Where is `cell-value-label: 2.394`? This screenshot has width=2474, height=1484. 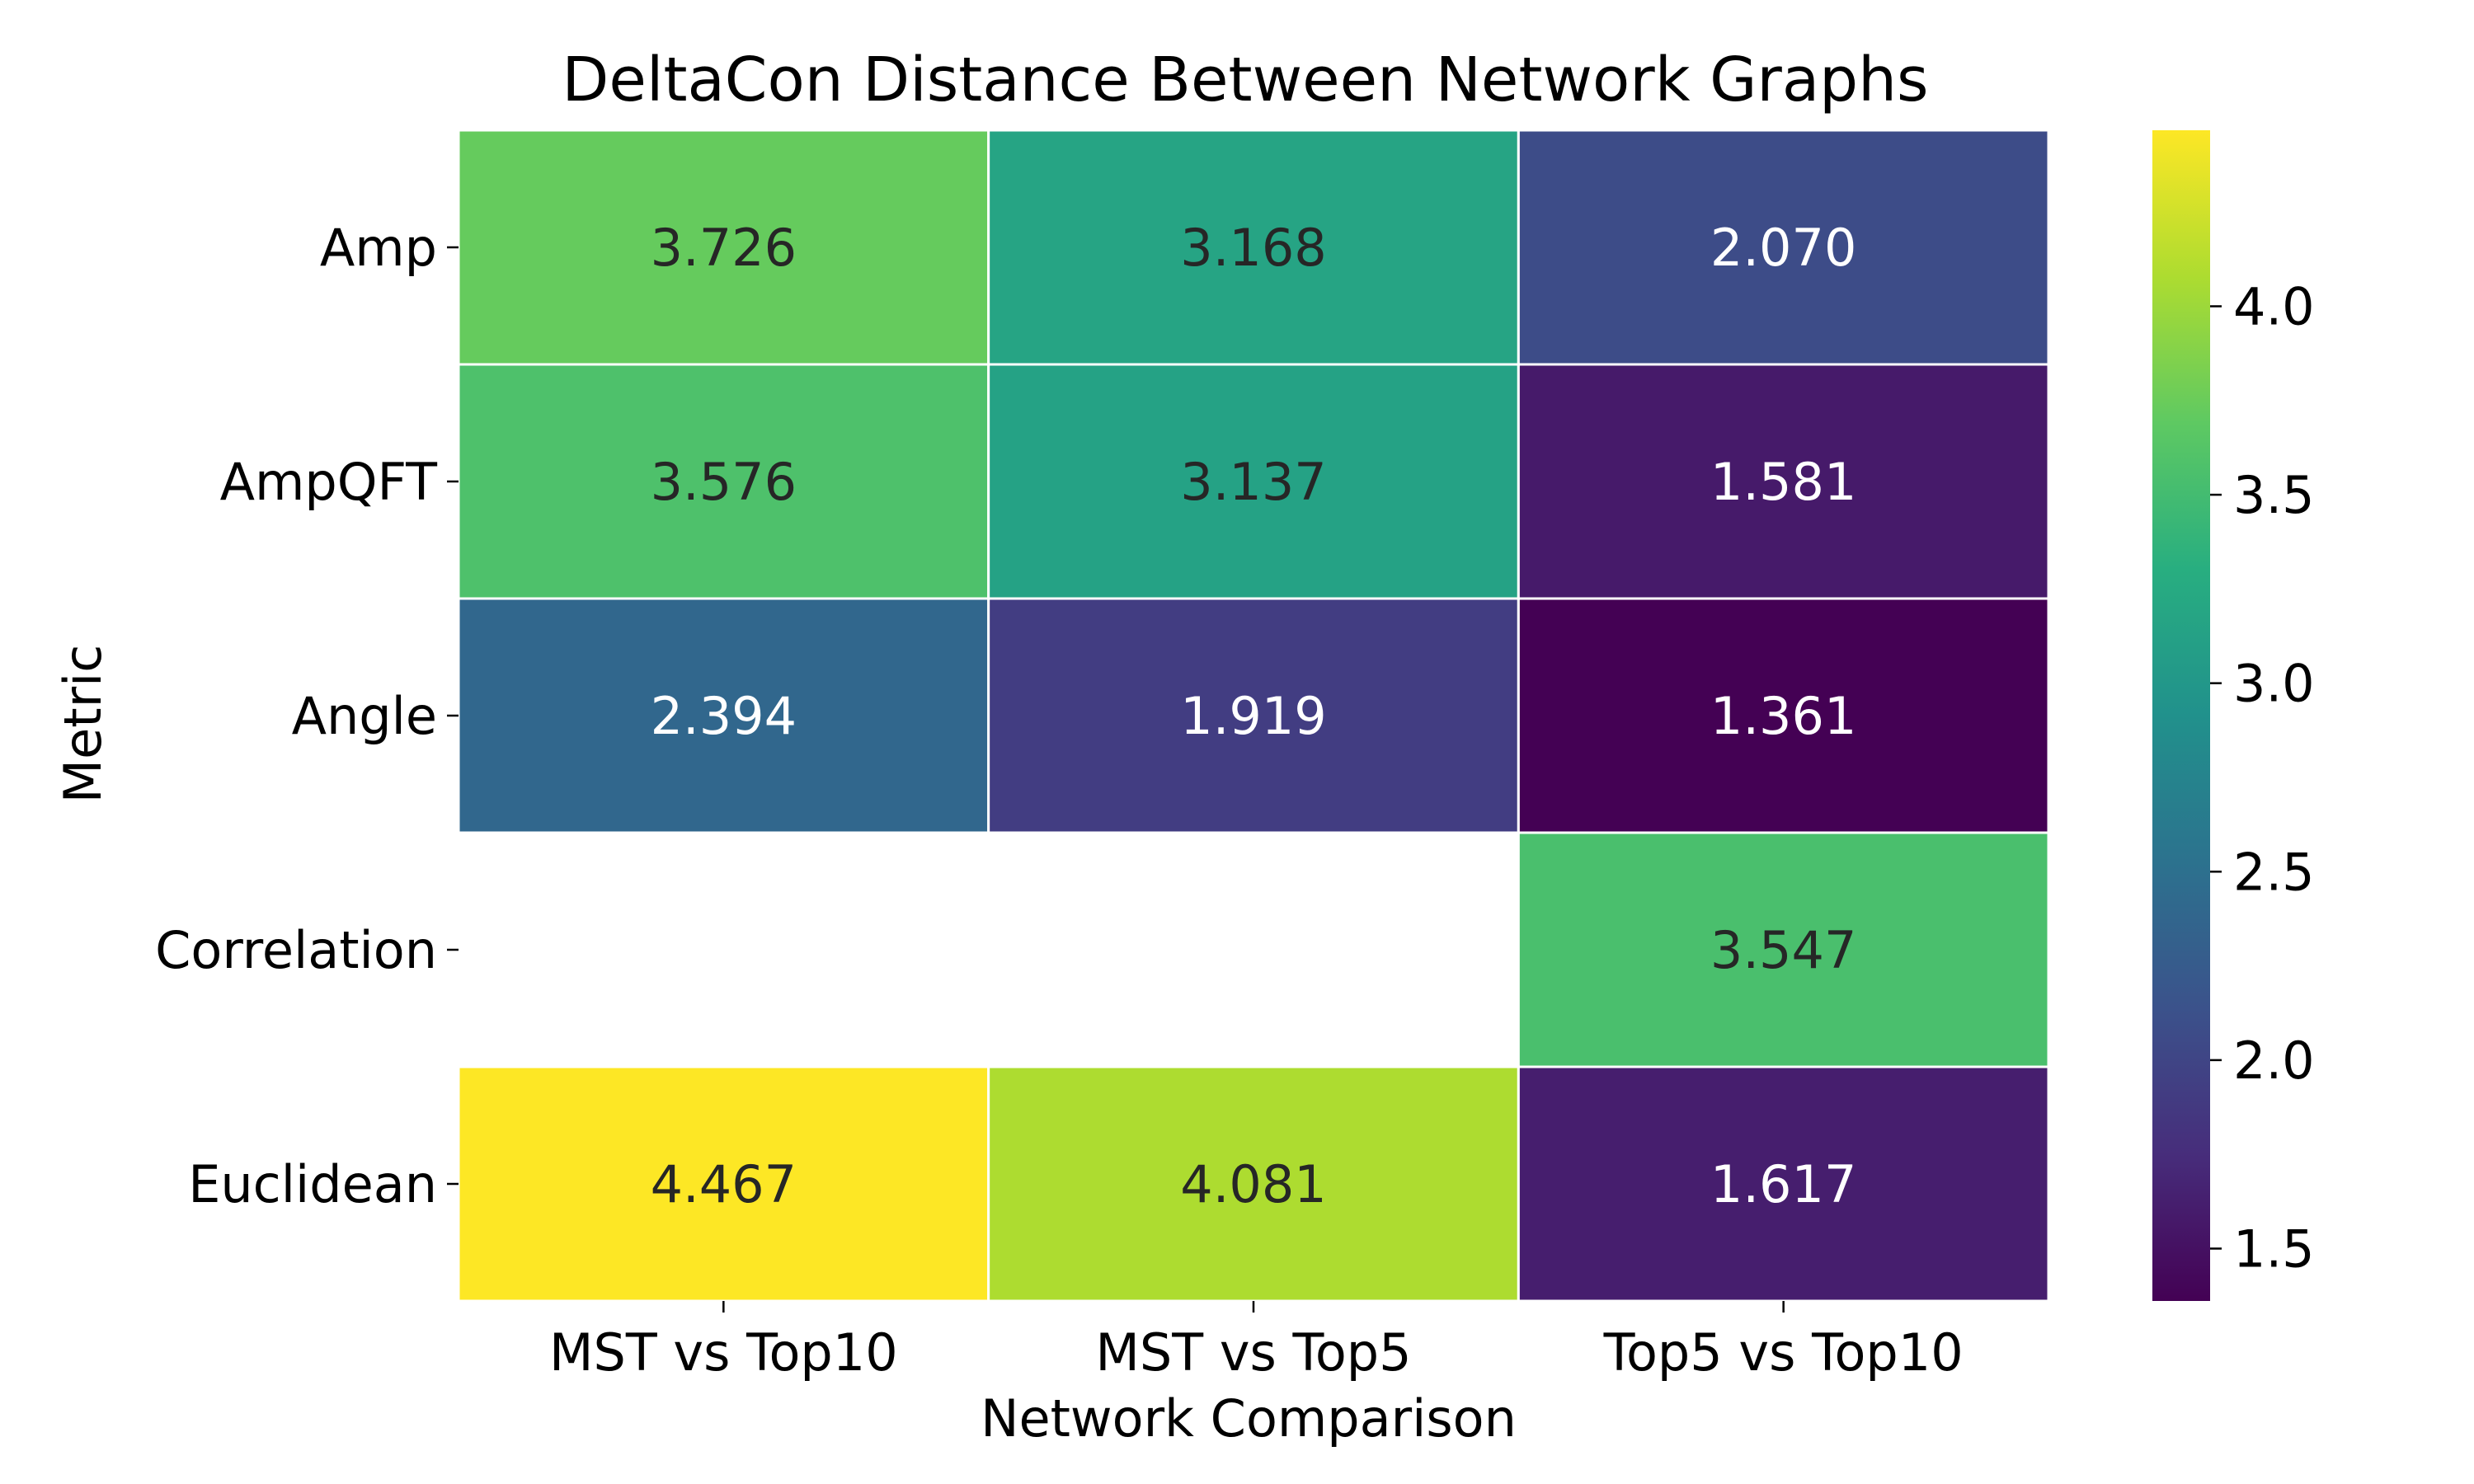 cell-value-label: 2.394 is located at coordinates (724, 716).